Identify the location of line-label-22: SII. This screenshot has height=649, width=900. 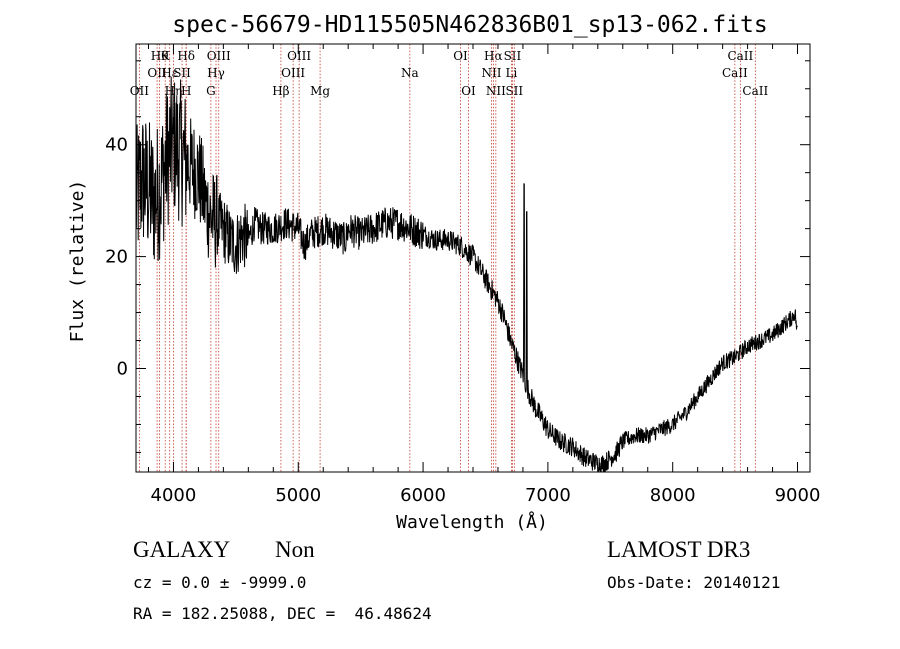
(513, 56).